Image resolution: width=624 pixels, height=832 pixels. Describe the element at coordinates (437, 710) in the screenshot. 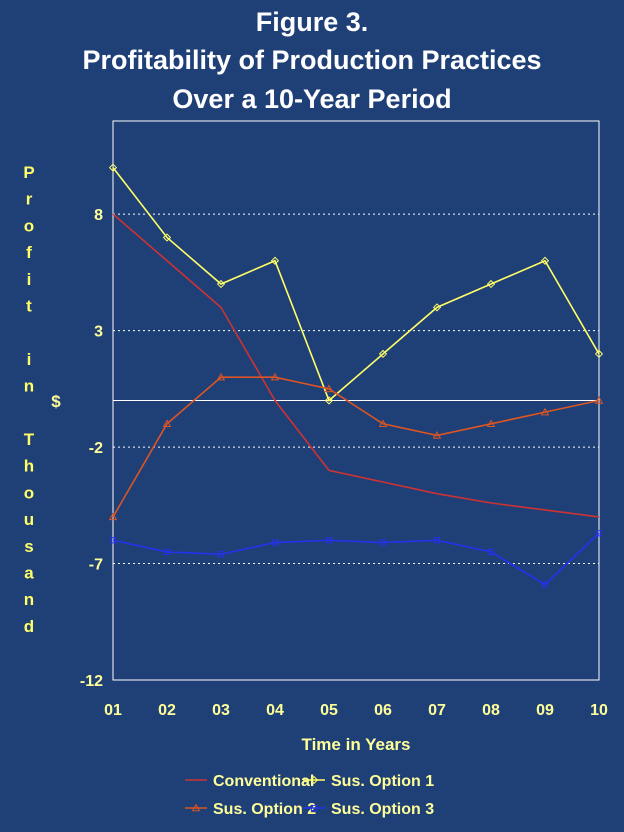

I see `x-tick-label: 07` at that location.